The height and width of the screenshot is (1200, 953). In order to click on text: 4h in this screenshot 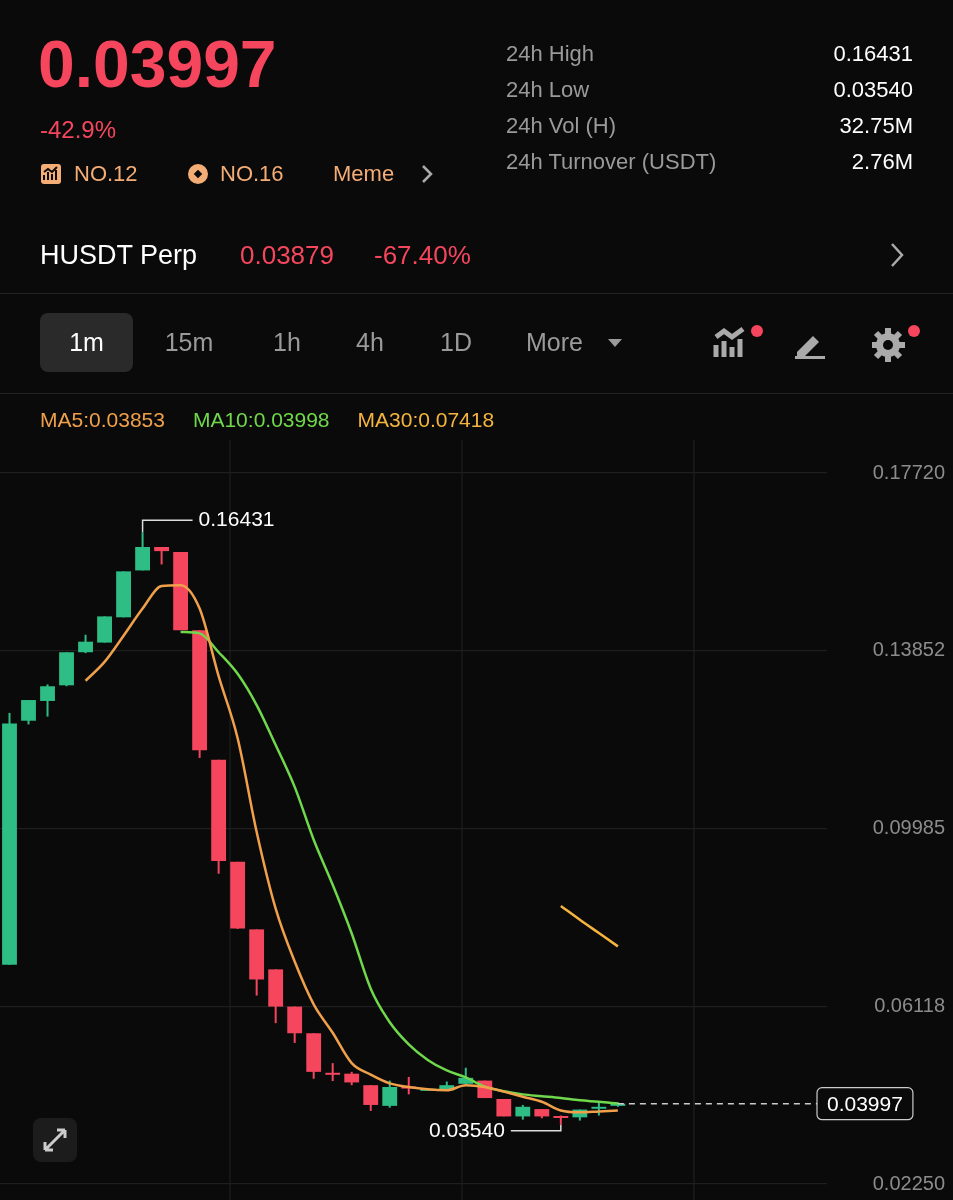, I will do `click(370, 342)`.